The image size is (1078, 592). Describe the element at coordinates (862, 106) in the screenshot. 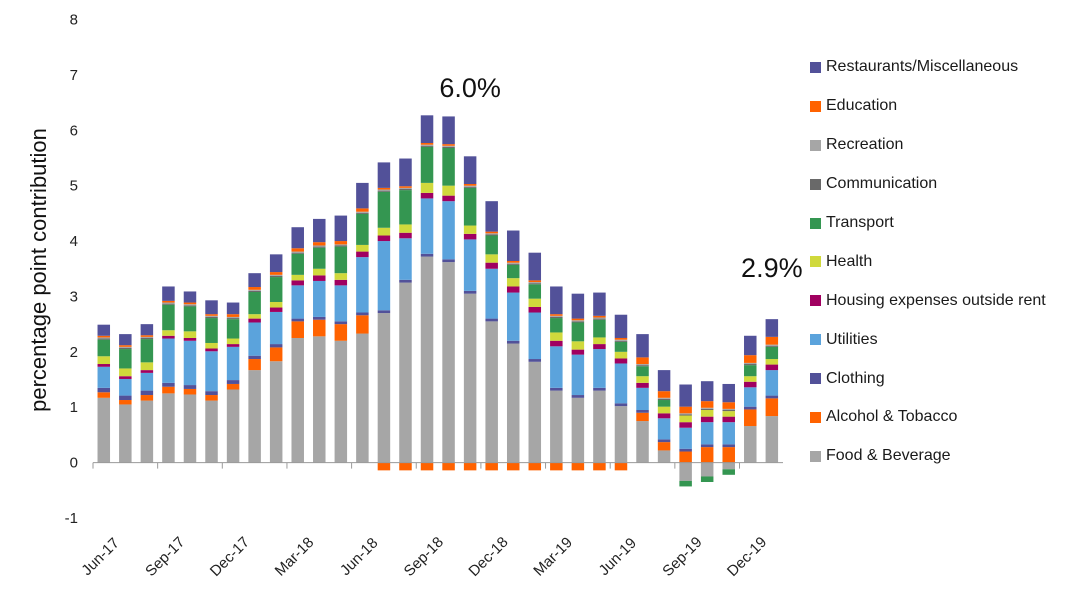

I see `legend-label: Education` at that location.